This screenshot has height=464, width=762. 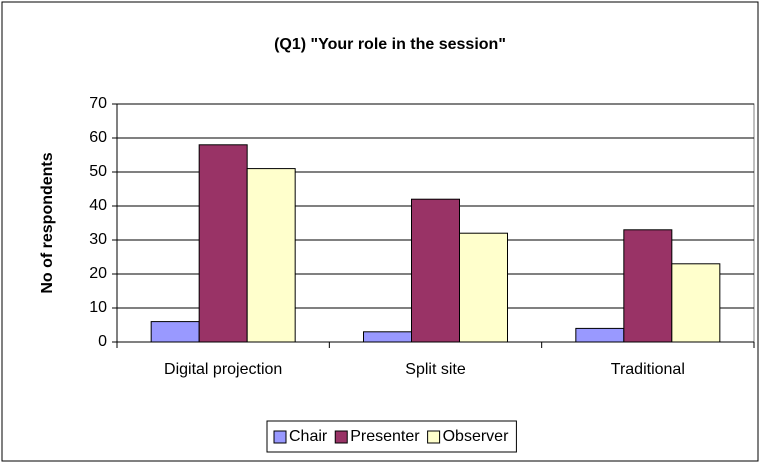 What do you see at coordinates (308, 436) in the screenshot?
I see `legend-label: Chair` at bounding box center [308, 436].